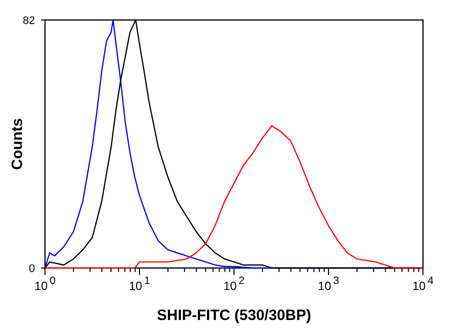 The image size is (450, 330). I want to click on y-tick-label: 82, so click(28, 21).